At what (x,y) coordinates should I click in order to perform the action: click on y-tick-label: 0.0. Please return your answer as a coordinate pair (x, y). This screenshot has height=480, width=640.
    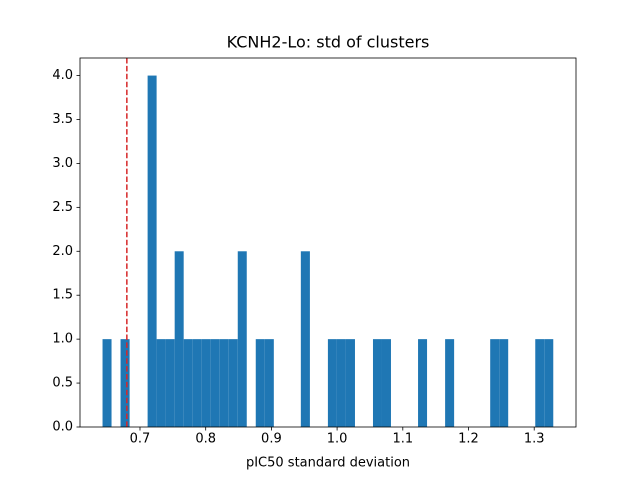
    Looking at the image, I should click on (62, 427).